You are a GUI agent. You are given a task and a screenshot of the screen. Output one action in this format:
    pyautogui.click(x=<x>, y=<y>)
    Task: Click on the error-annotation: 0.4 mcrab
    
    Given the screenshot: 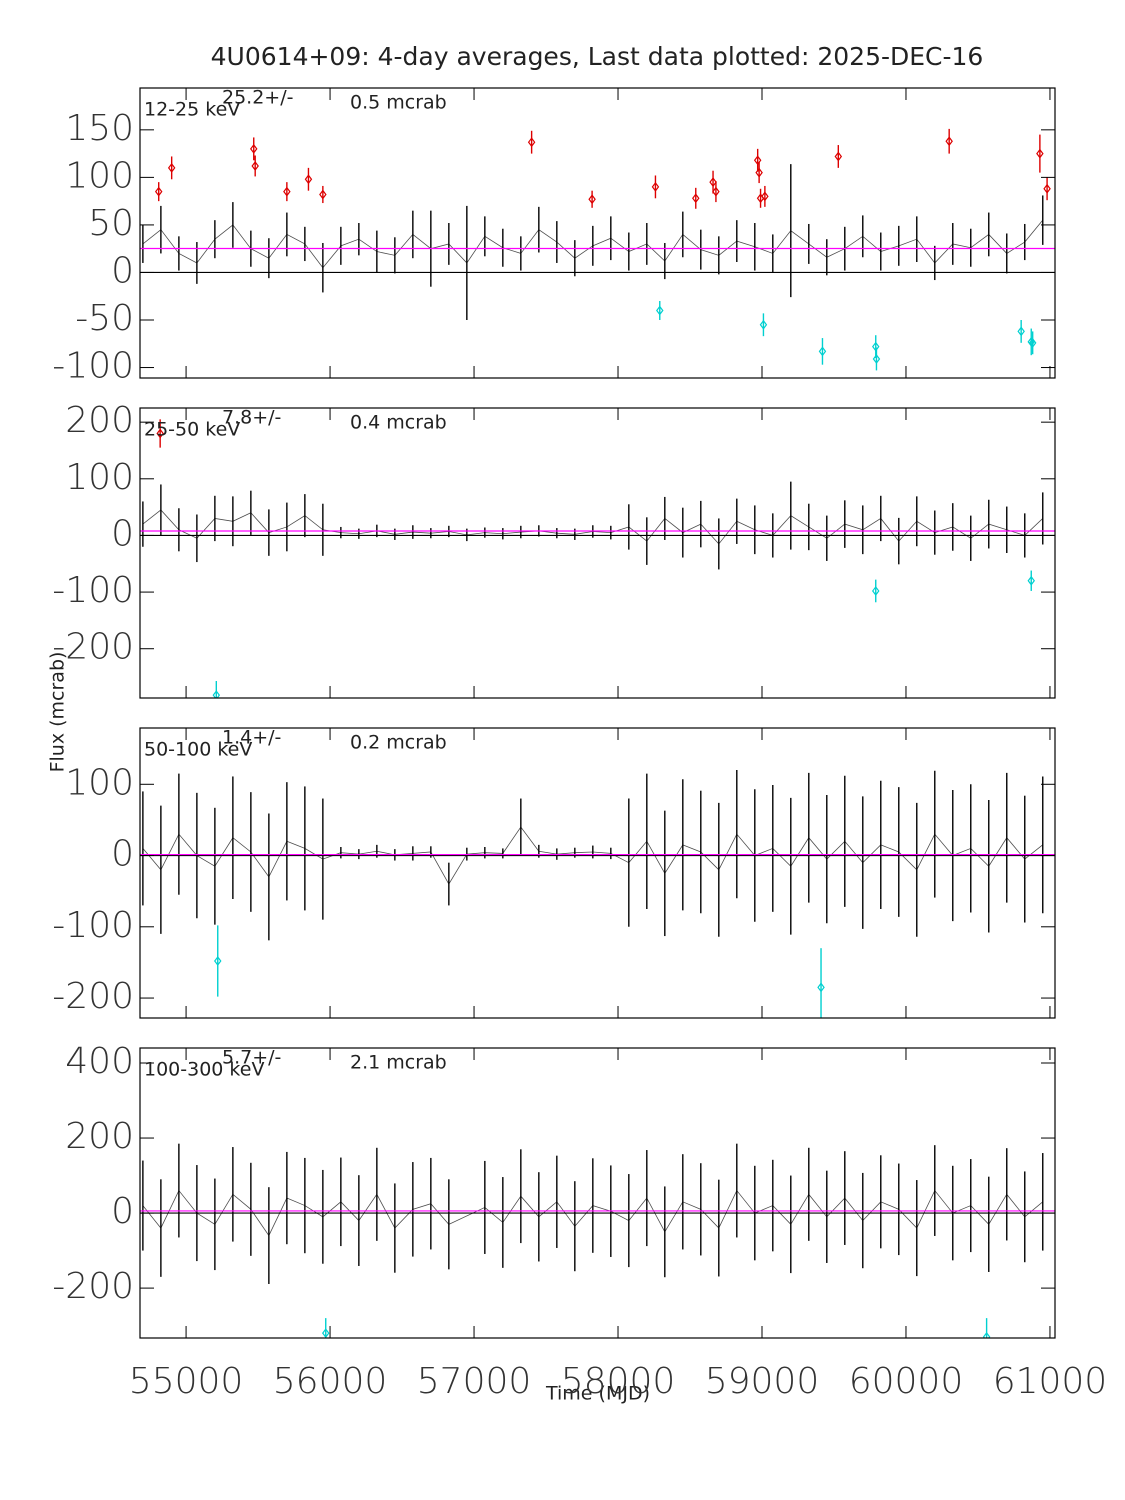 What is the action you would take?
    pyautogui.click(x=398, y=423)
    